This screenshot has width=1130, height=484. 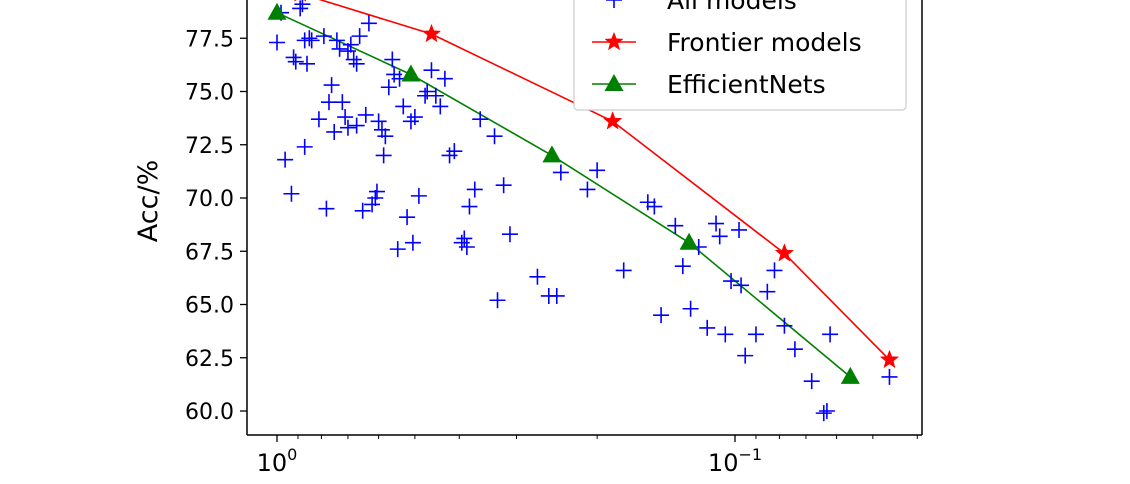 I want to click on y-tick-label: 62.5, so click(x=209, y=359).